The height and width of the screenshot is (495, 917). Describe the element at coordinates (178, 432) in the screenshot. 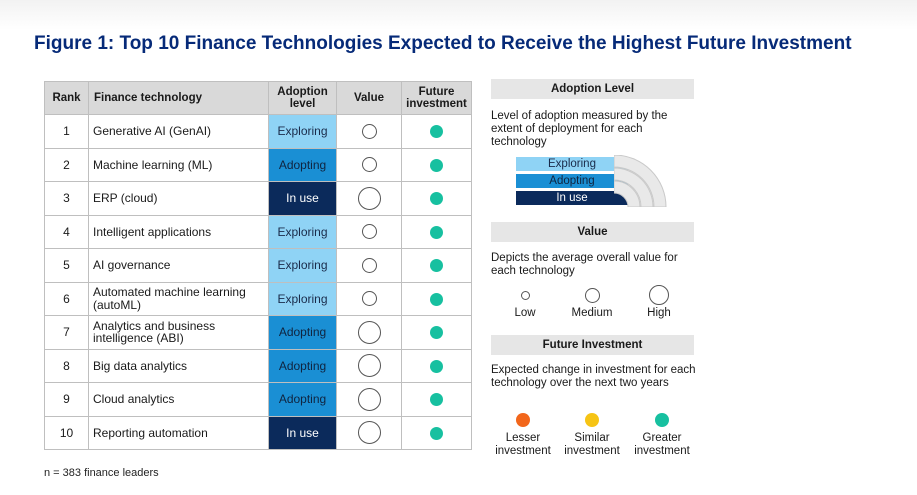

I see `row-technology: Reporting automation` at that location.